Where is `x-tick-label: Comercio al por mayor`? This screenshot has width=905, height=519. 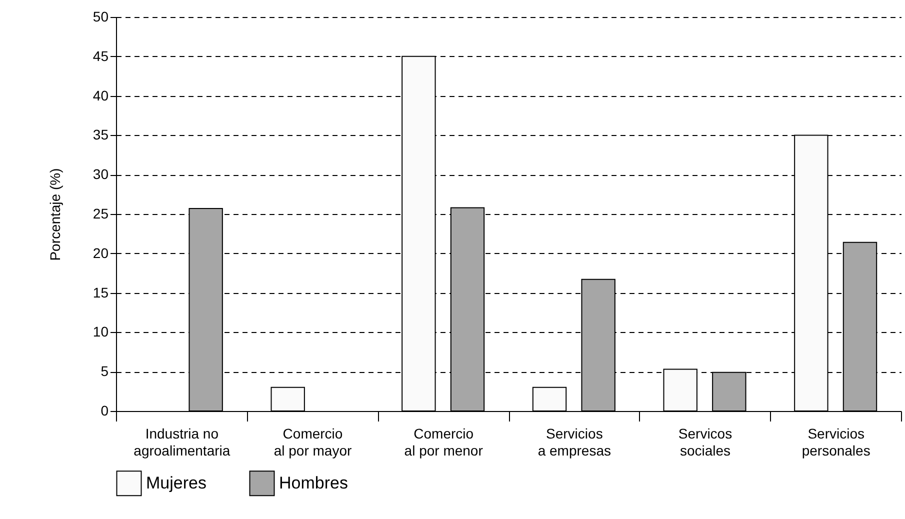
x-tick-label: Comercio al por mayor is located at coordinates (313, 442).